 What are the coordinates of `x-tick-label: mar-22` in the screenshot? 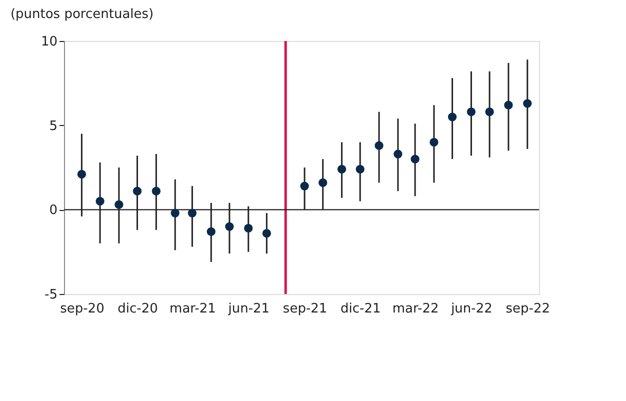 It's located at (415, 309).